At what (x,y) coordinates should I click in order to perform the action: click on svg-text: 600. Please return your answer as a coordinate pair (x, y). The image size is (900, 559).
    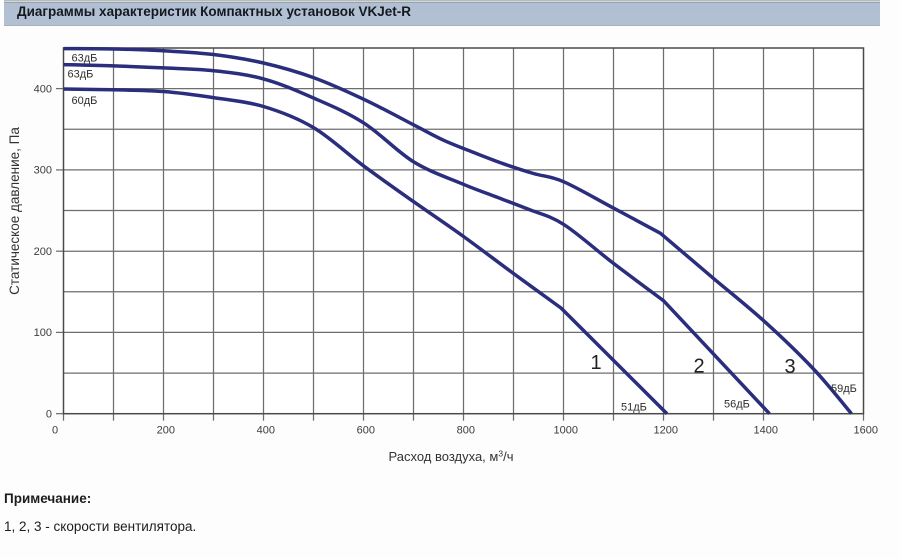
    Looking at the image, I should click on (366, 431).